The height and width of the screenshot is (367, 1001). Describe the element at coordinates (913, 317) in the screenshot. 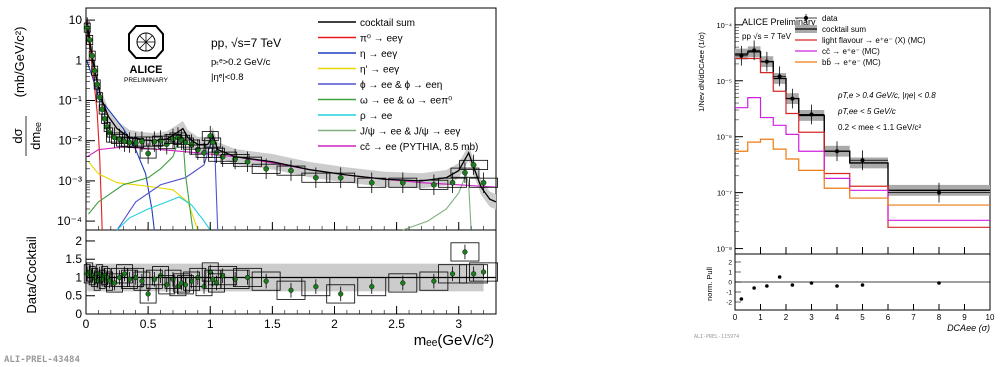

I see `right-xtick-label: 7` at that location.